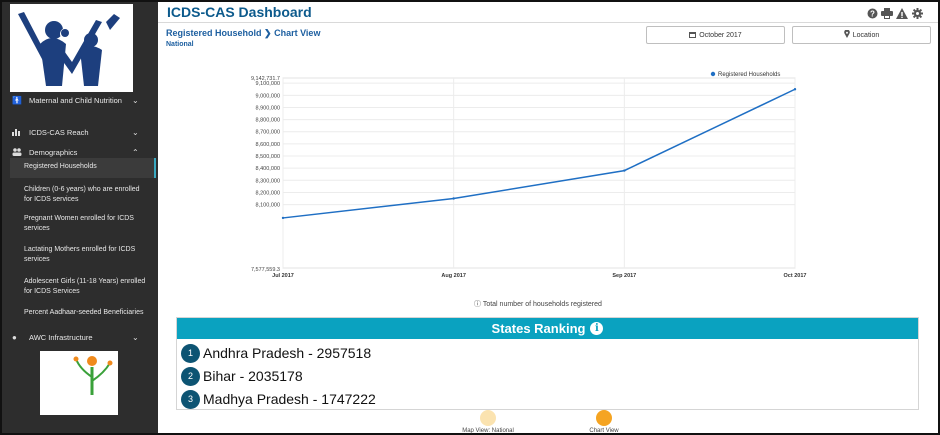 Image resolution: width=940 pixels, height=435 pixels. Describe the element at coordinates (297, 33) in the screenshot. I see `breadcrumb-view: Chart View` at that location.